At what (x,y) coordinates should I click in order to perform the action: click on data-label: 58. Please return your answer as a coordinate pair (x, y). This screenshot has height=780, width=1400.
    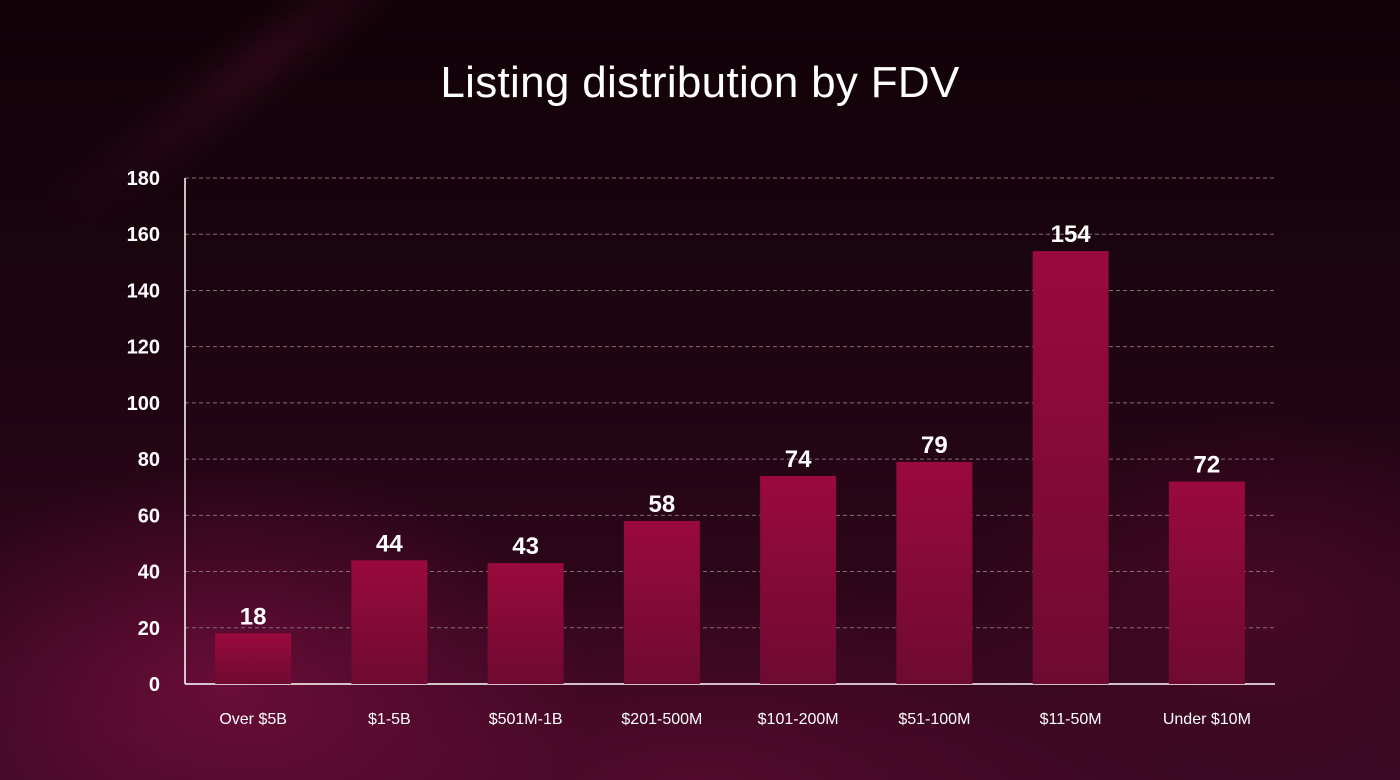
    Looking at the image, I should click on (662, 504).